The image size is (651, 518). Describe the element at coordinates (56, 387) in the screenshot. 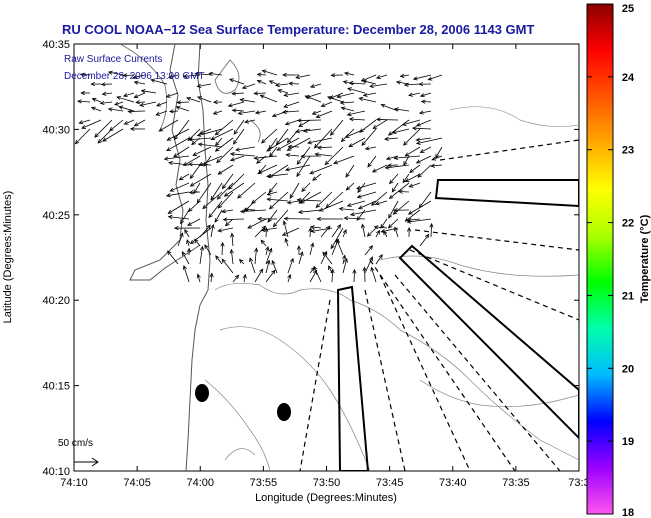

I see `y-tick-label: 40:15` at that location.